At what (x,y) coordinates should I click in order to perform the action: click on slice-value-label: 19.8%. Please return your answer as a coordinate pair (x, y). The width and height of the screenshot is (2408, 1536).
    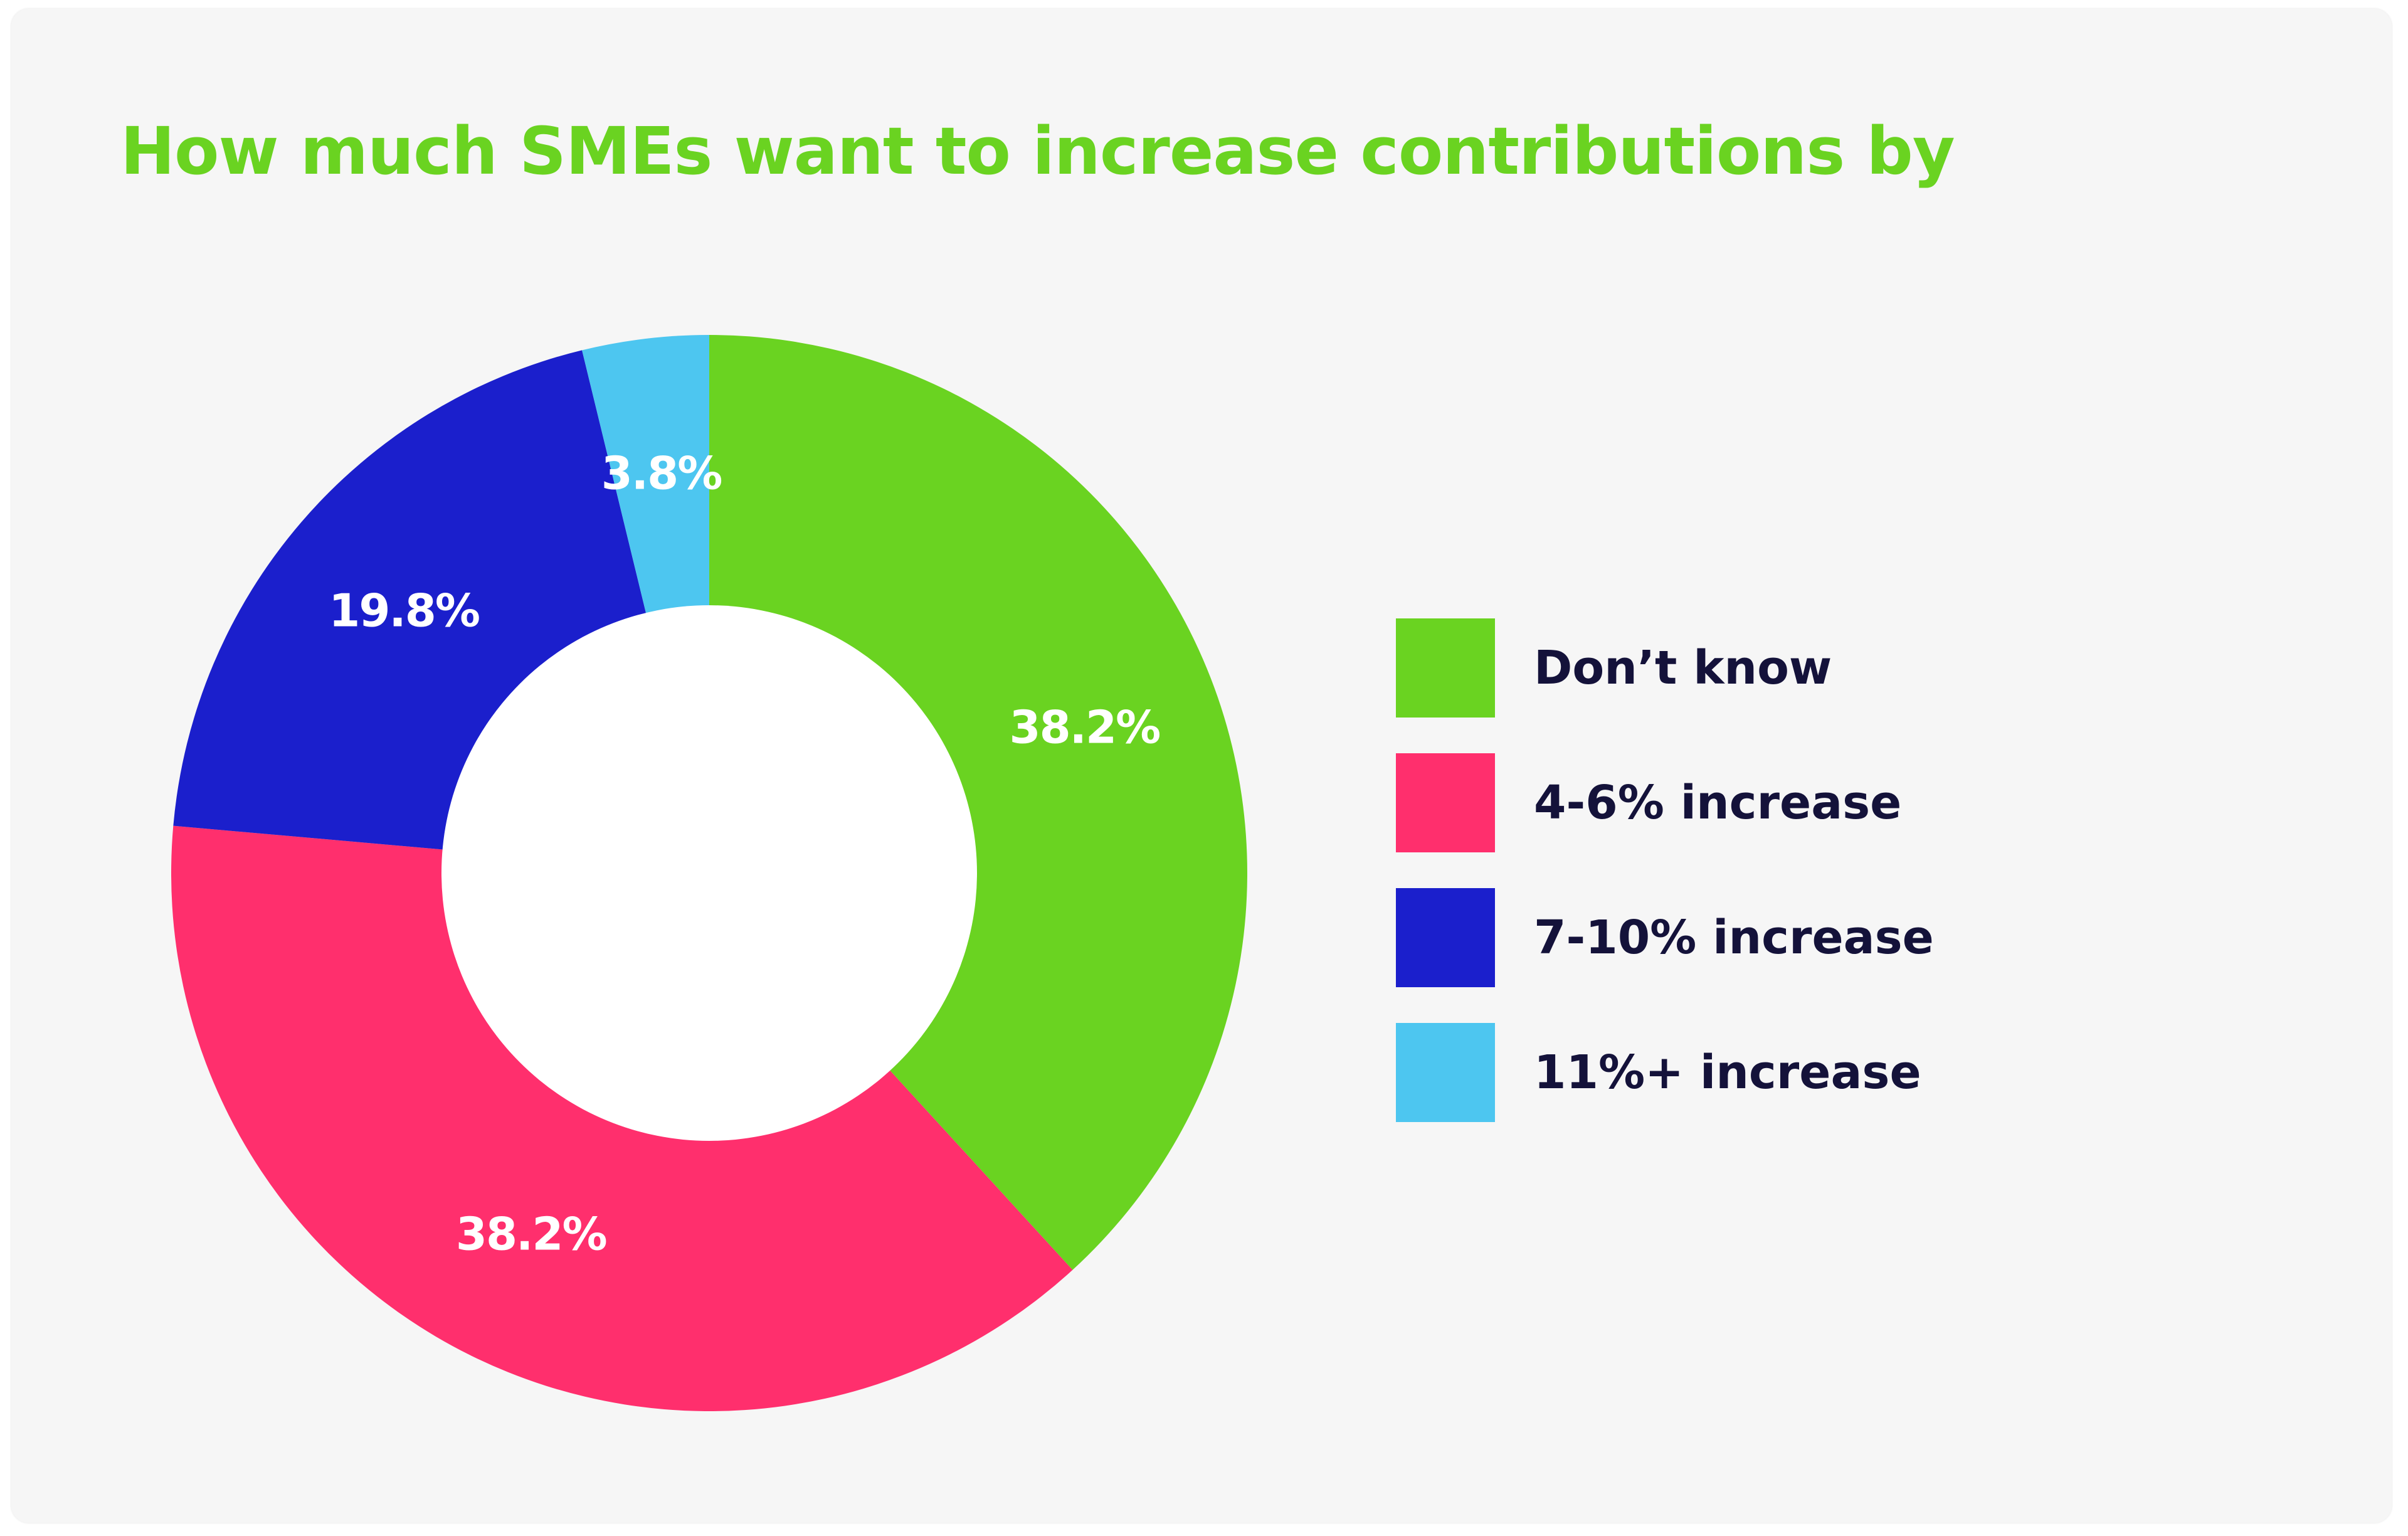
    Looking at the image, I should click on (404, 611).